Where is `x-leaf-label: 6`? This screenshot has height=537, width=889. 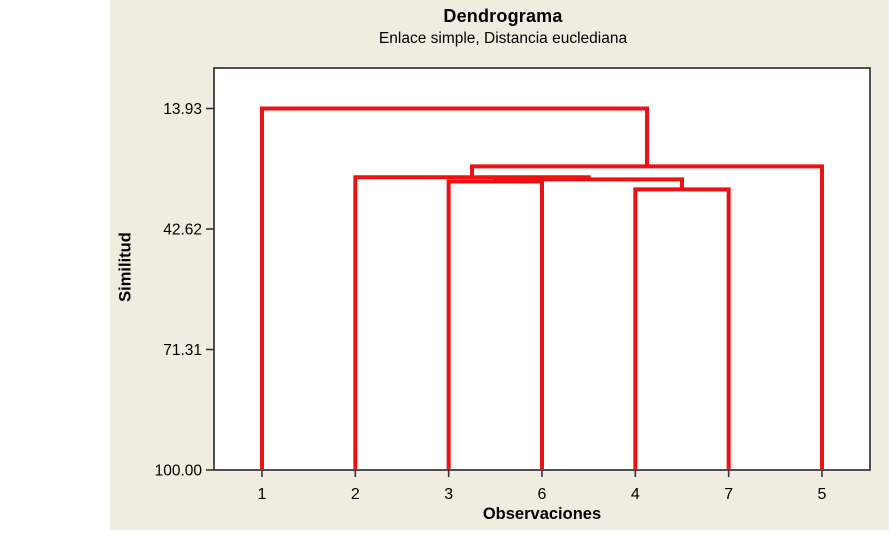 x-leaf-label: 6 is located at coordinates (542, 494).